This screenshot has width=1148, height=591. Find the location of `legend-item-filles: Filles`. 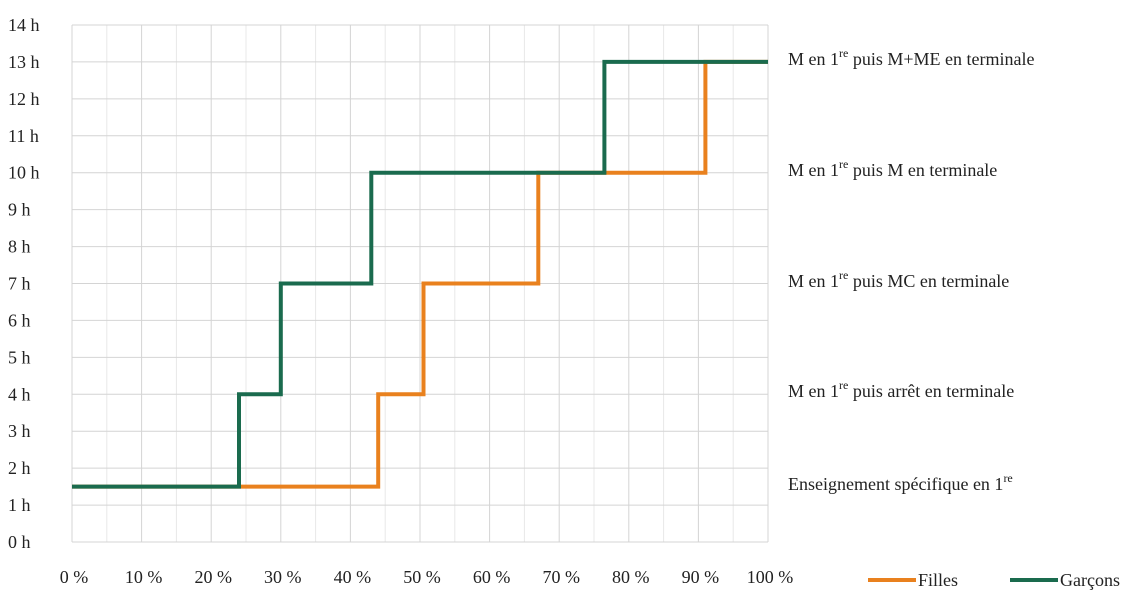

legend-item-filles: Filles is located at coordinates (913, 580).